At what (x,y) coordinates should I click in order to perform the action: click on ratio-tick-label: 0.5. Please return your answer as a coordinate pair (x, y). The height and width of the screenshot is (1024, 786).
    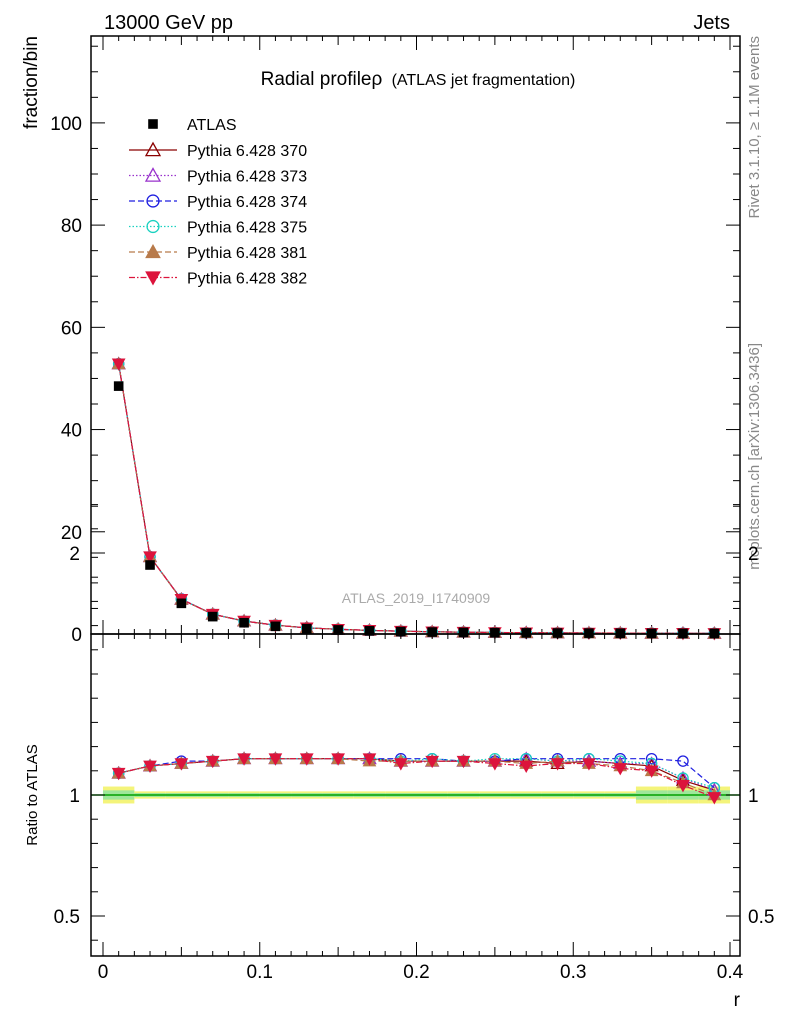
    Looking at the image, I should click on (67, 917).